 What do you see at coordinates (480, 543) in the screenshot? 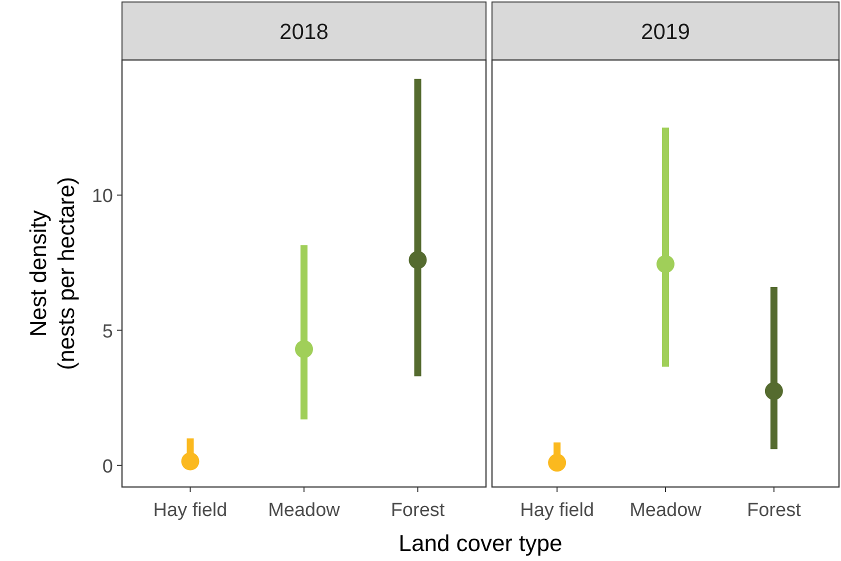
I see `x-axis-title: Land cover type` at bounding box center [480, 543].